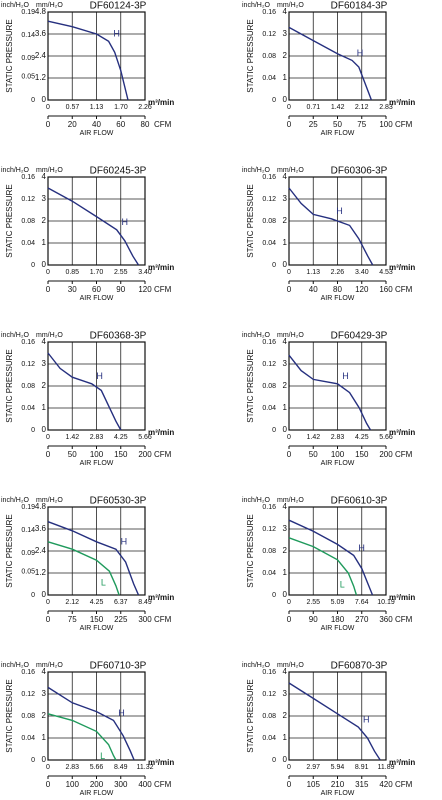  Describe the element at coordinates (362, 437) in the screenshot. I see `x2-tick-label: 4.25` at that location.